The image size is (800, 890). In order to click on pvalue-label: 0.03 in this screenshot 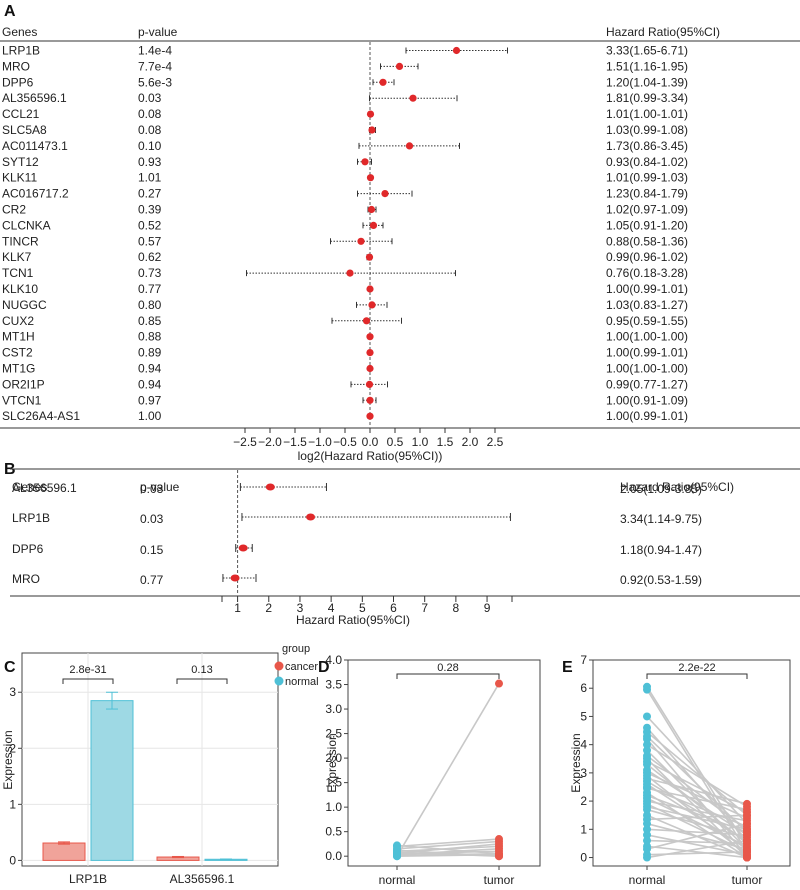, I will do `click(152, 519)`.